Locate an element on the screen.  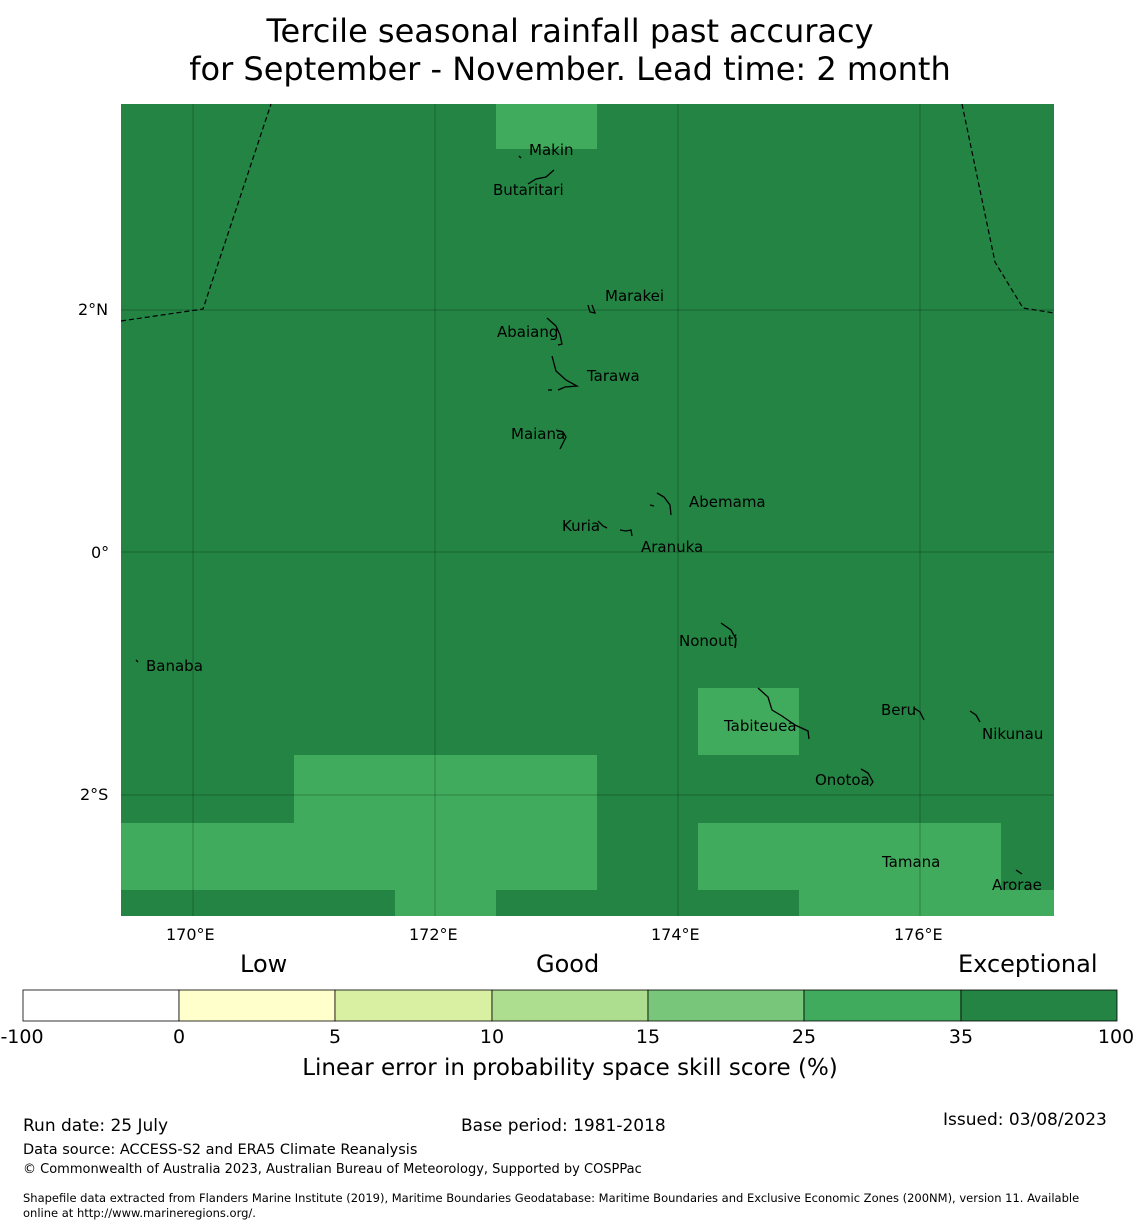
island-label: Makin is located at coordinates (551, 150).